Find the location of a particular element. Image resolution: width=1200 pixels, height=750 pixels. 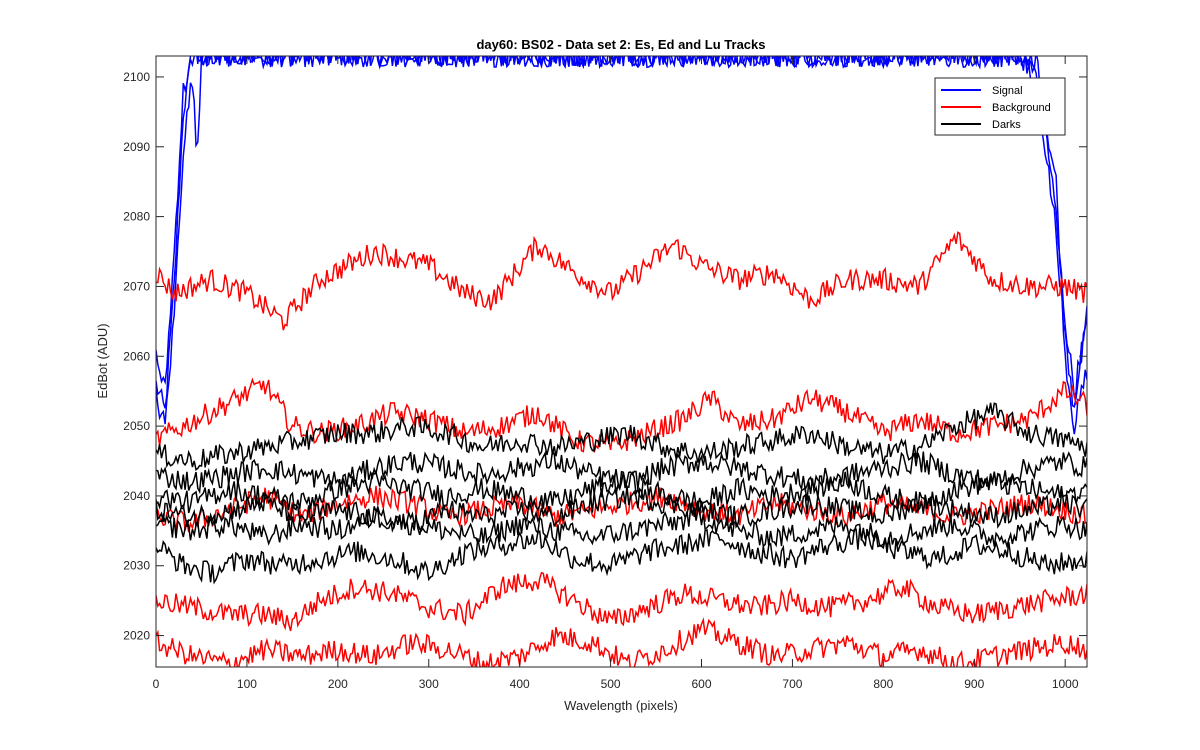

legend-background-label: Background is located at coordinates (1021, 108).